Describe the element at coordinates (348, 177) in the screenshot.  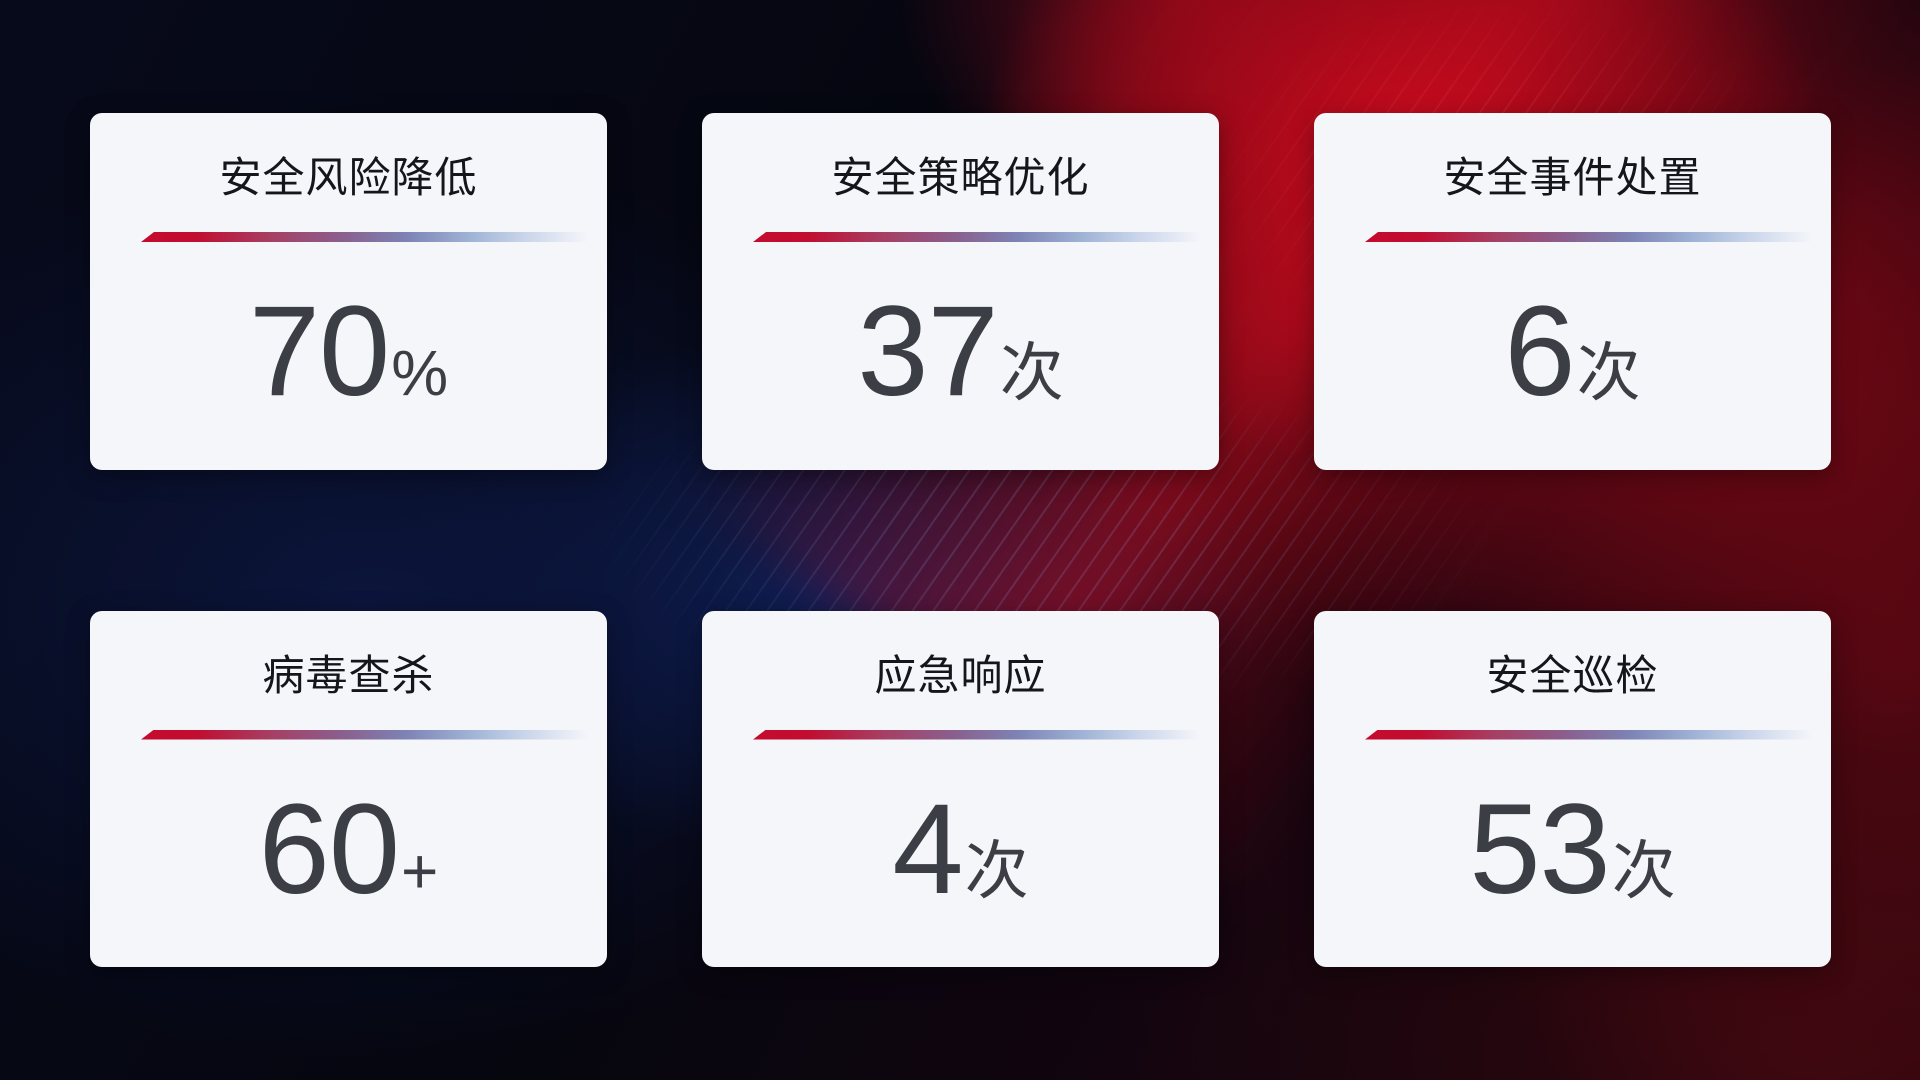
I see `card-title: 安全风险降低` at that location.